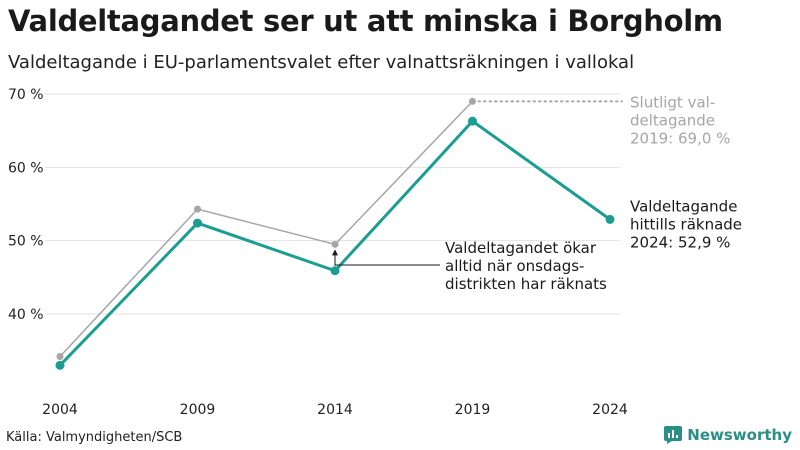  Describe the element at coordinates (673, 435) in the screenshot. I see `bar-chart-icon` at that location.